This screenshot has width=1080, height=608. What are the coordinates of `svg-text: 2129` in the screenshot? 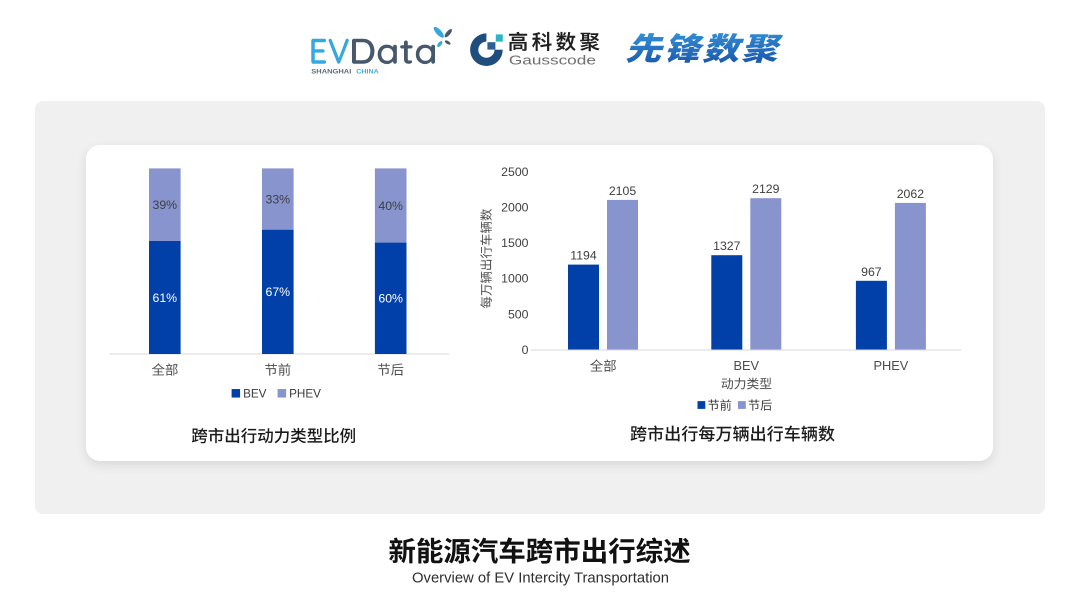 It's located at (766, 189).